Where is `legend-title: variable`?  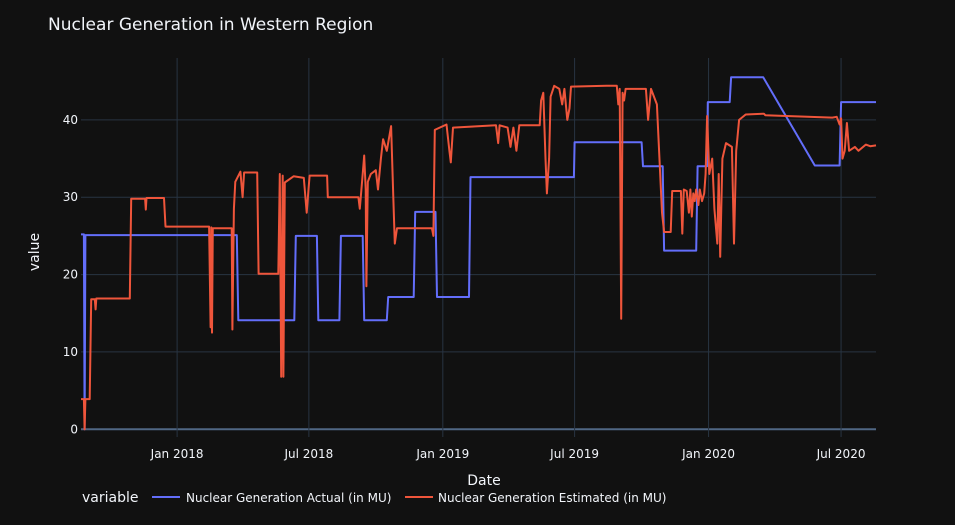 legend-title: variable is located at coordinates (110, 498).